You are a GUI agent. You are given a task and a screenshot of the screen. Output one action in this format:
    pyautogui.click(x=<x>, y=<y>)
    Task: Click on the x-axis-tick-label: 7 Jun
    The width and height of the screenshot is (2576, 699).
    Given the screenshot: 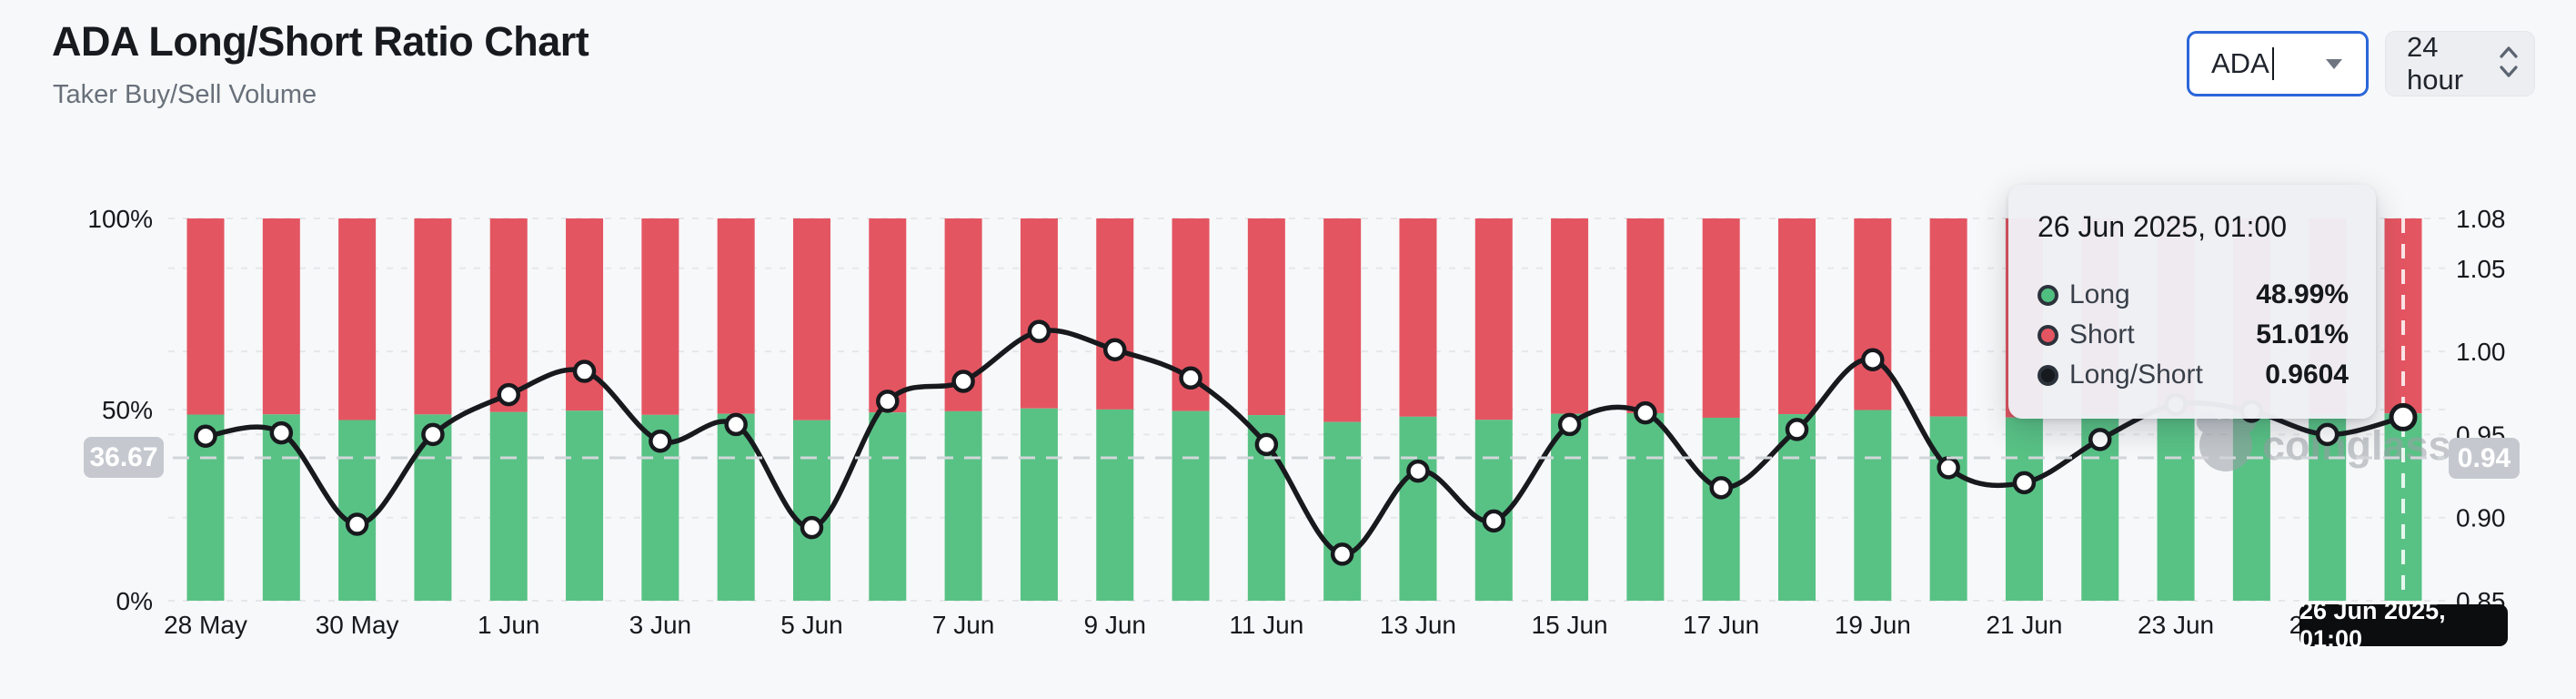 What is the action you would take?
    pyautogui.click(x=963, y=625)
    